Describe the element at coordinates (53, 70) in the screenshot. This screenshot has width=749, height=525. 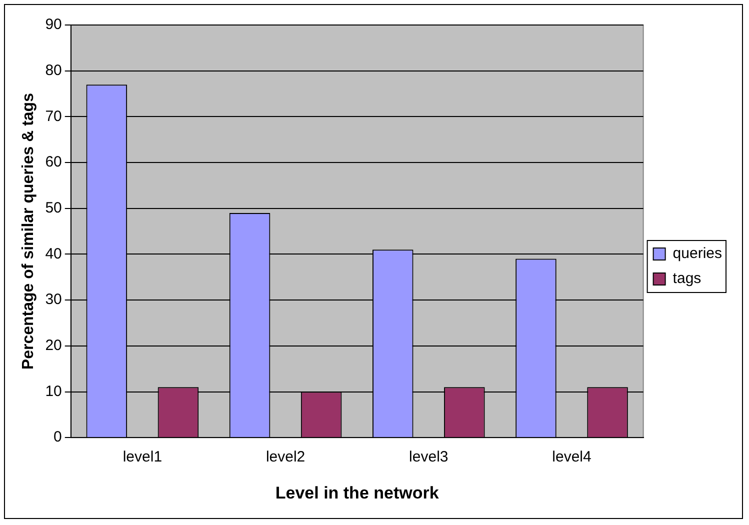
I see `y-tick-label: 80` at that location.